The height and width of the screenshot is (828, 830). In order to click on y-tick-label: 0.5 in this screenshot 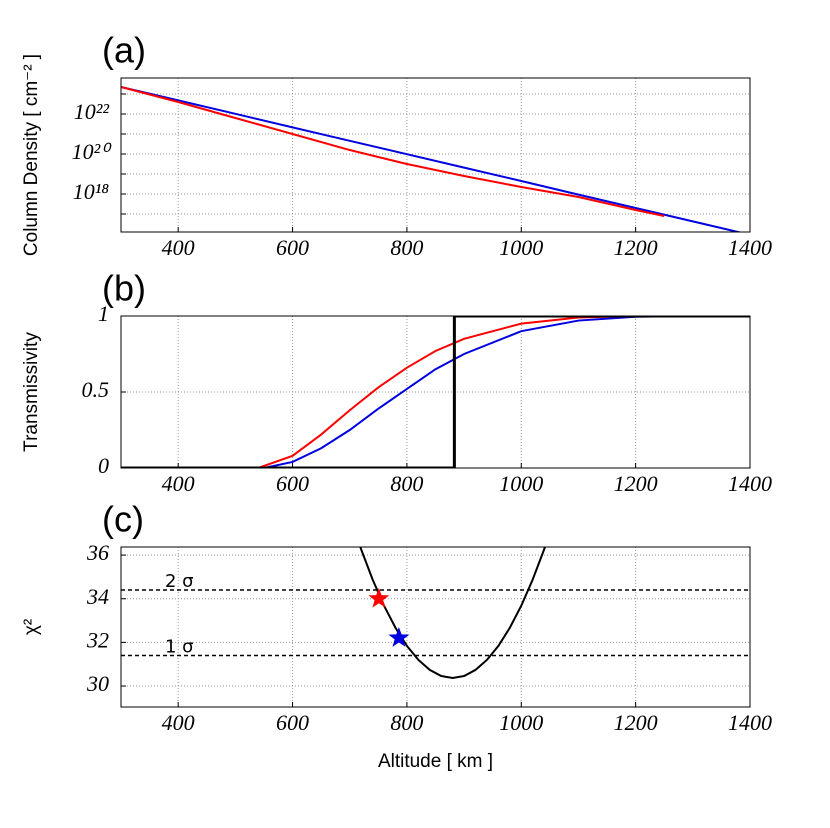, I will do `click(96, 389)`.